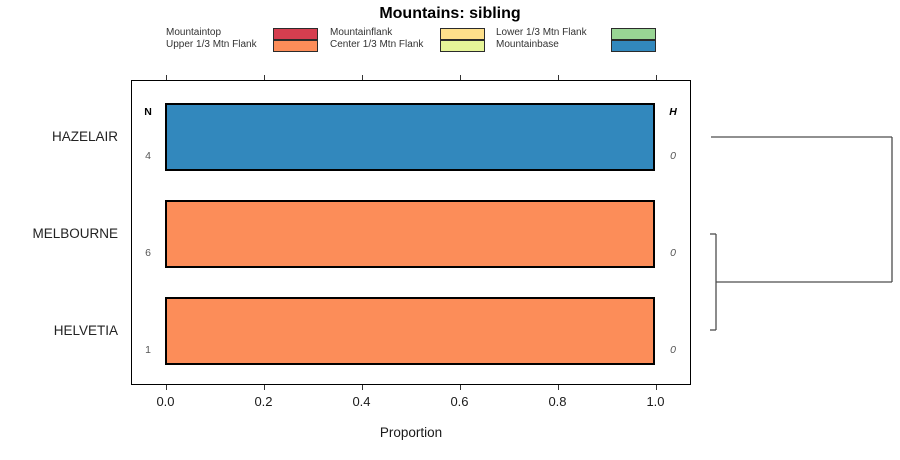 The height and width of the screenshot is (460, 900). What do you see at coordinates (361, 32) in the screenshot?
I see `legend-item-label: Mountainflank` at bounding box center [361, 32].